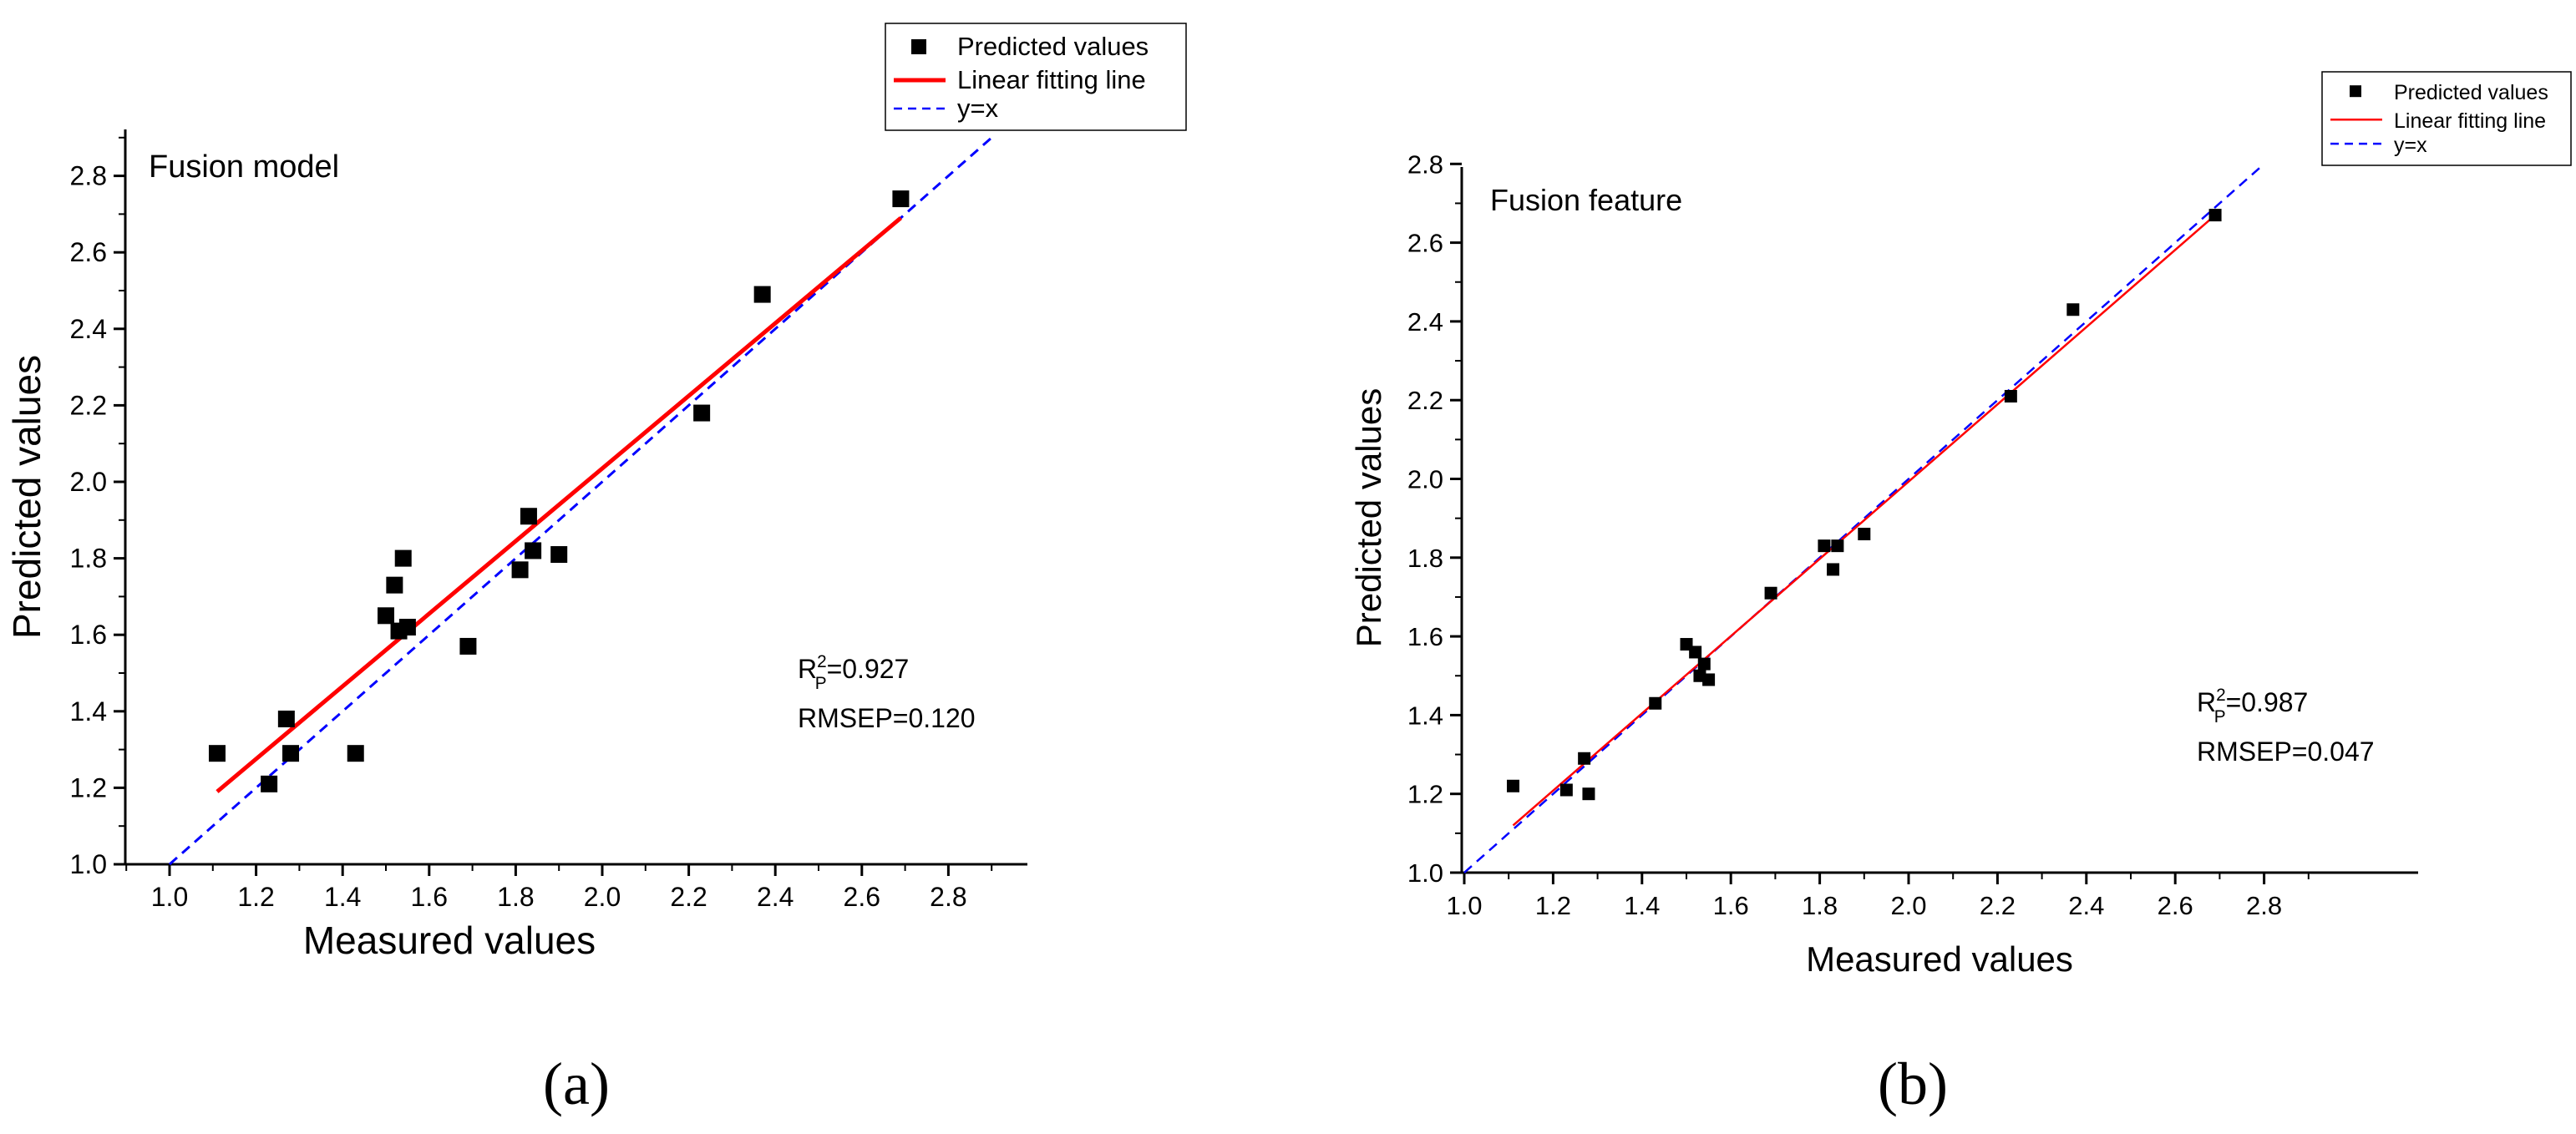  I want to click on panel-label: (a), so click(576, 1083).